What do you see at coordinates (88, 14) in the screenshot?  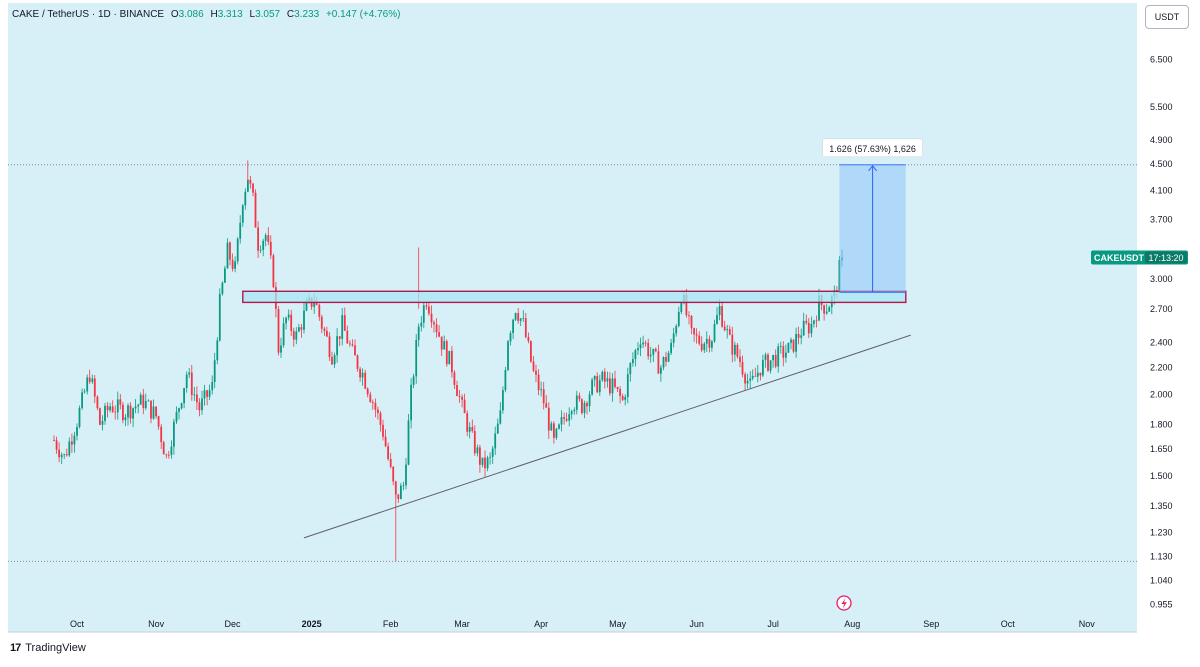 I see `symbol-title: CAKE / TetherUS · 1D · BINANCE` at bounding box center [88, 14].